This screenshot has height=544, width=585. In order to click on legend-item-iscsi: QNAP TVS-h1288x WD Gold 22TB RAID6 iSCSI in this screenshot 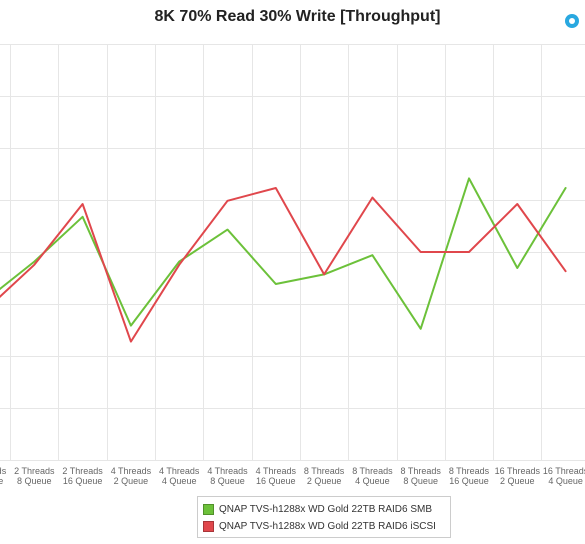, I will do `click(319, 526)`.